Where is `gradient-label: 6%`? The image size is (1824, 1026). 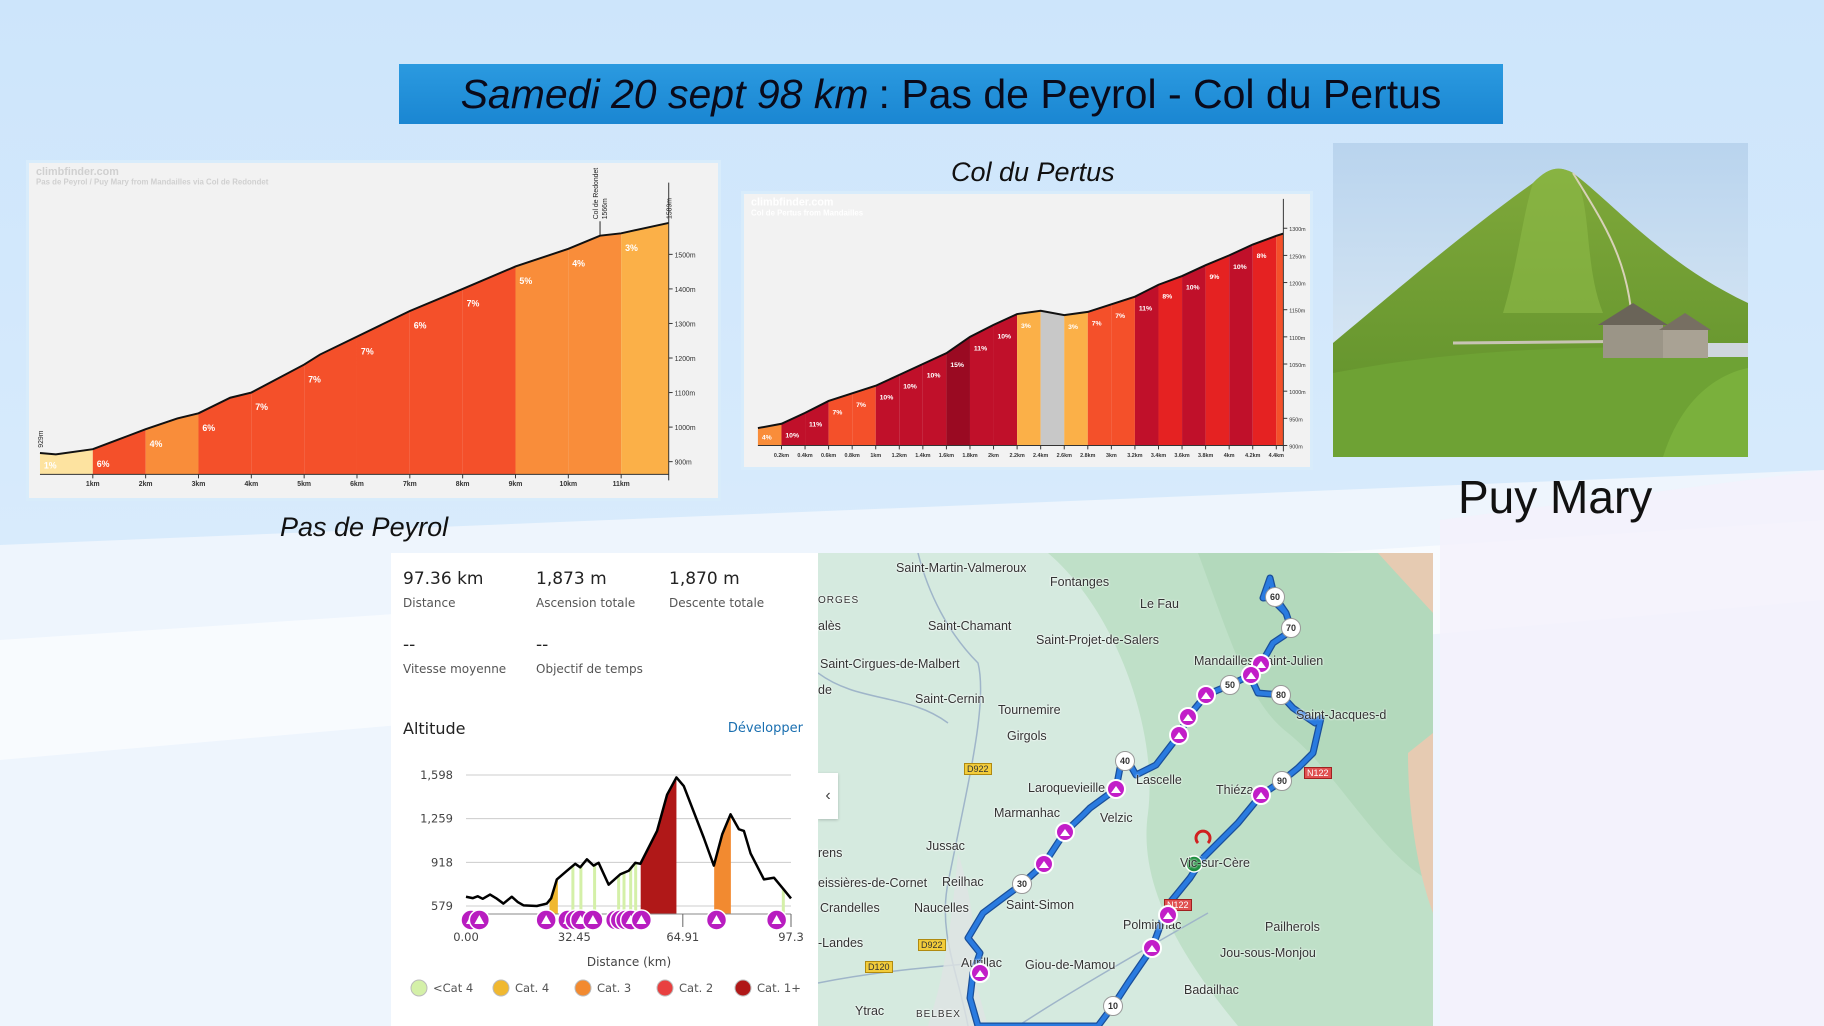 gradient-label: 6% is located at coordinates (103, 464).